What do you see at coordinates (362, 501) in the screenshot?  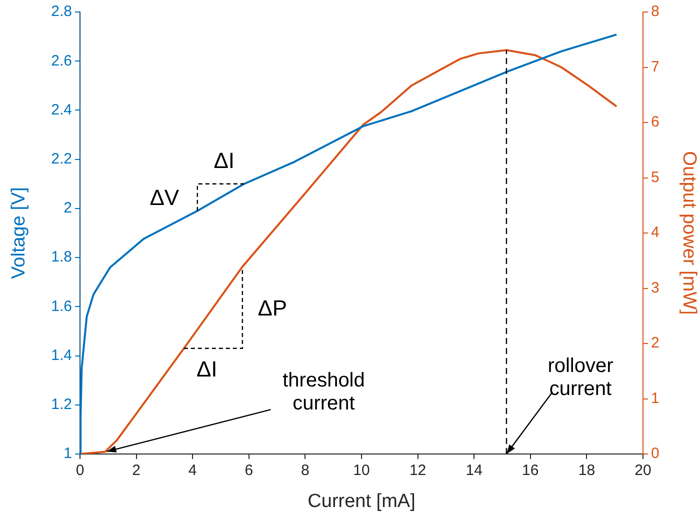 I see `x-axis-title: Current [mA]` at bounding box center [362, 501].